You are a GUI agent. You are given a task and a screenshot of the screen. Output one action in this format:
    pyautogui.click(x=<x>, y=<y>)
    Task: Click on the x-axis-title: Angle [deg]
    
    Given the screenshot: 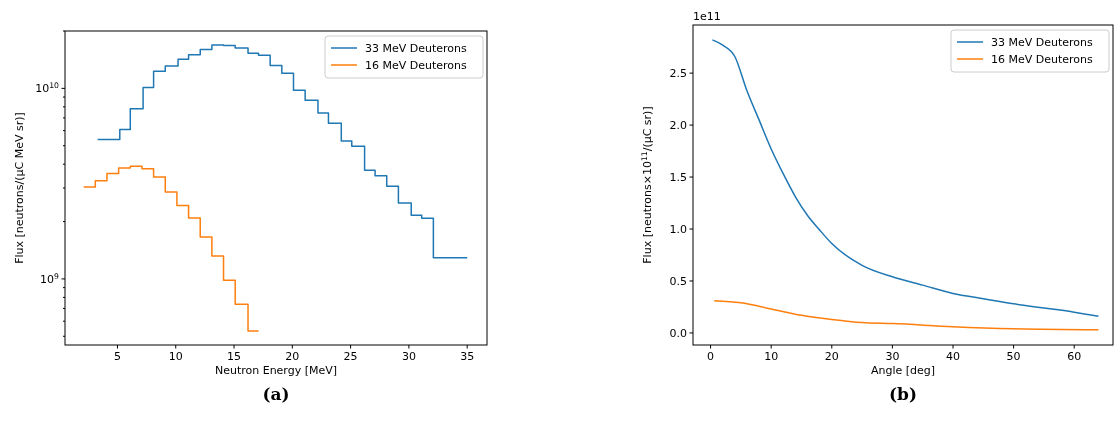 What is the action you would take?
    pyautogui.click(x=903, y=370)
    